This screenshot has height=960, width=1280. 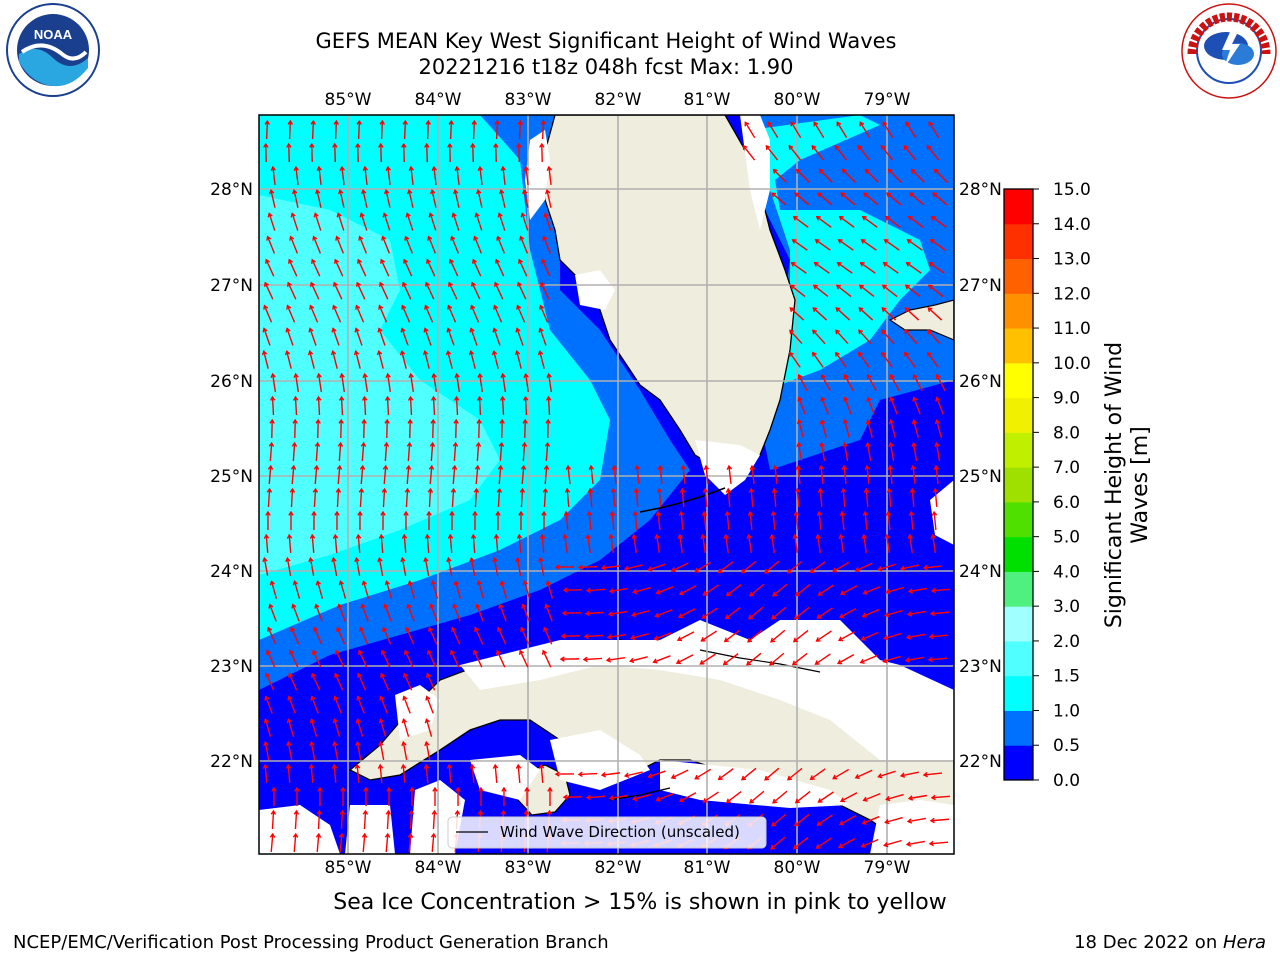 I want to click on map-legend: Wind Wave Direction (unscaled), so click(x=607, y=832).